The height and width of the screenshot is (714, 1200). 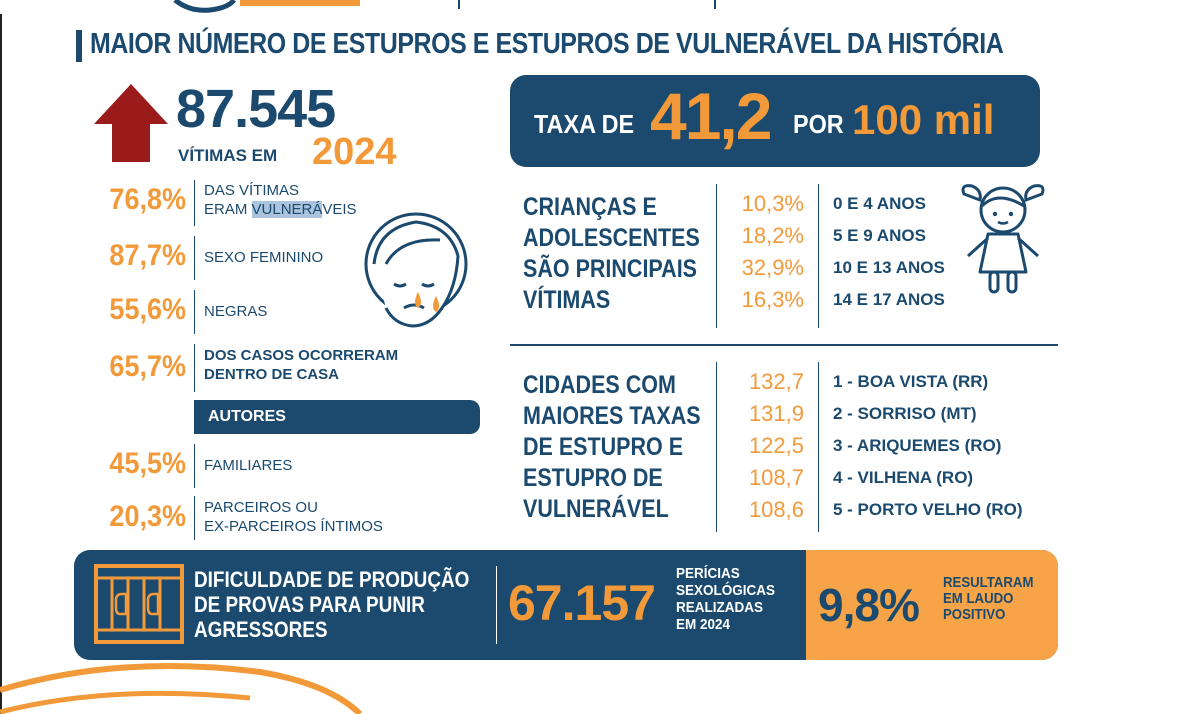 I want to click on total-victims-label: VÍTIMAS EM, so click(x=228, y=155).